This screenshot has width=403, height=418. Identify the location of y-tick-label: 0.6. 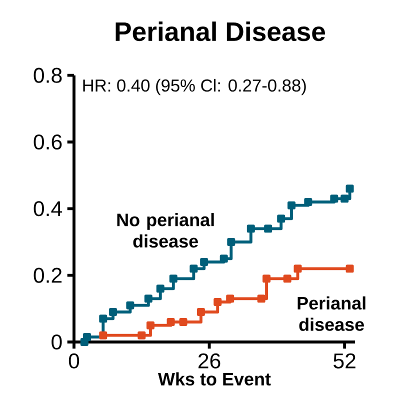
(48, 142).